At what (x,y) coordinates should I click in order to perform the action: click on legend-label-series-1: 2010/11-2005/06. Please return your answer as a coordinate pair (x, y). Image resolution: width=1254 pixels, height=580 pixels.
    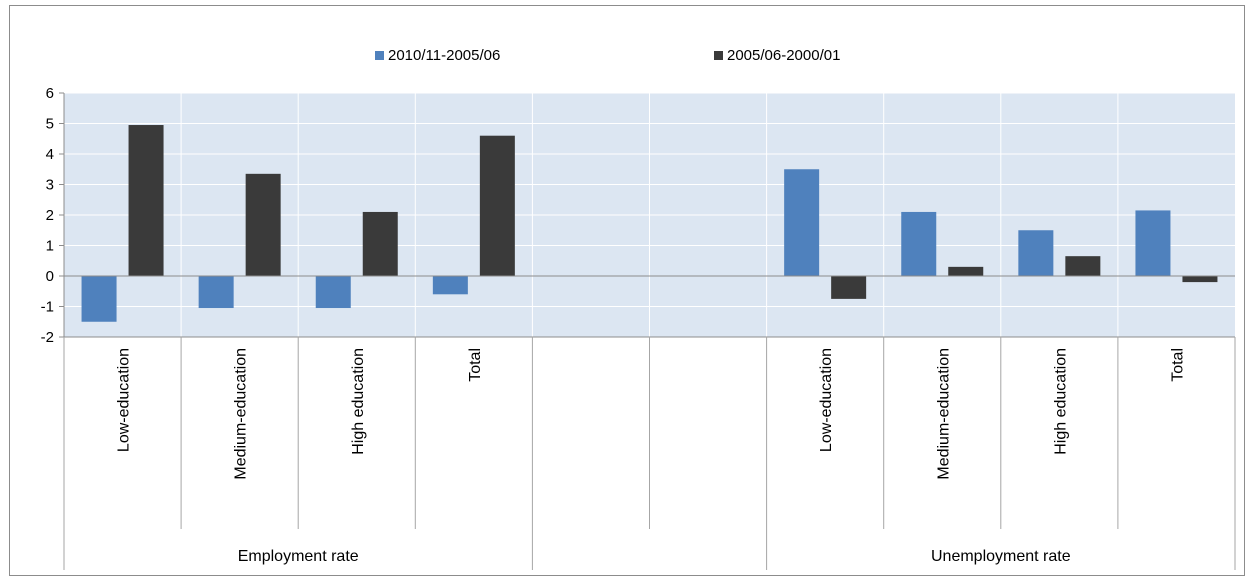
    Looking at the image, I should click on (444, 55).